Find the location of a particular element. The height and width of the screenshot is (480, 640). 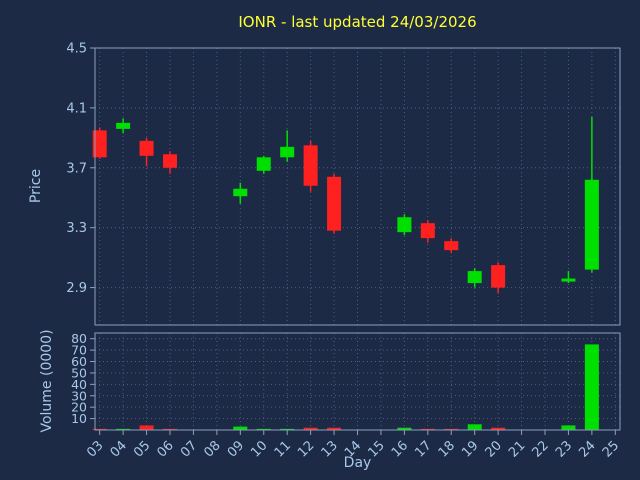

volume-tick-label: 80 is located at coordinates (79, 338).